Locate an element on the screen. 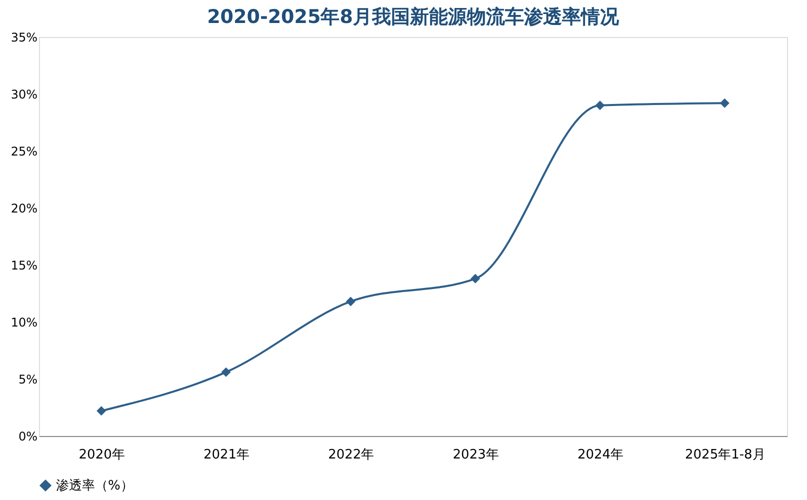 The height and width of the screenshot is (500, 807). x-tick-label: 2021年 is located at coordinates (226, 455).